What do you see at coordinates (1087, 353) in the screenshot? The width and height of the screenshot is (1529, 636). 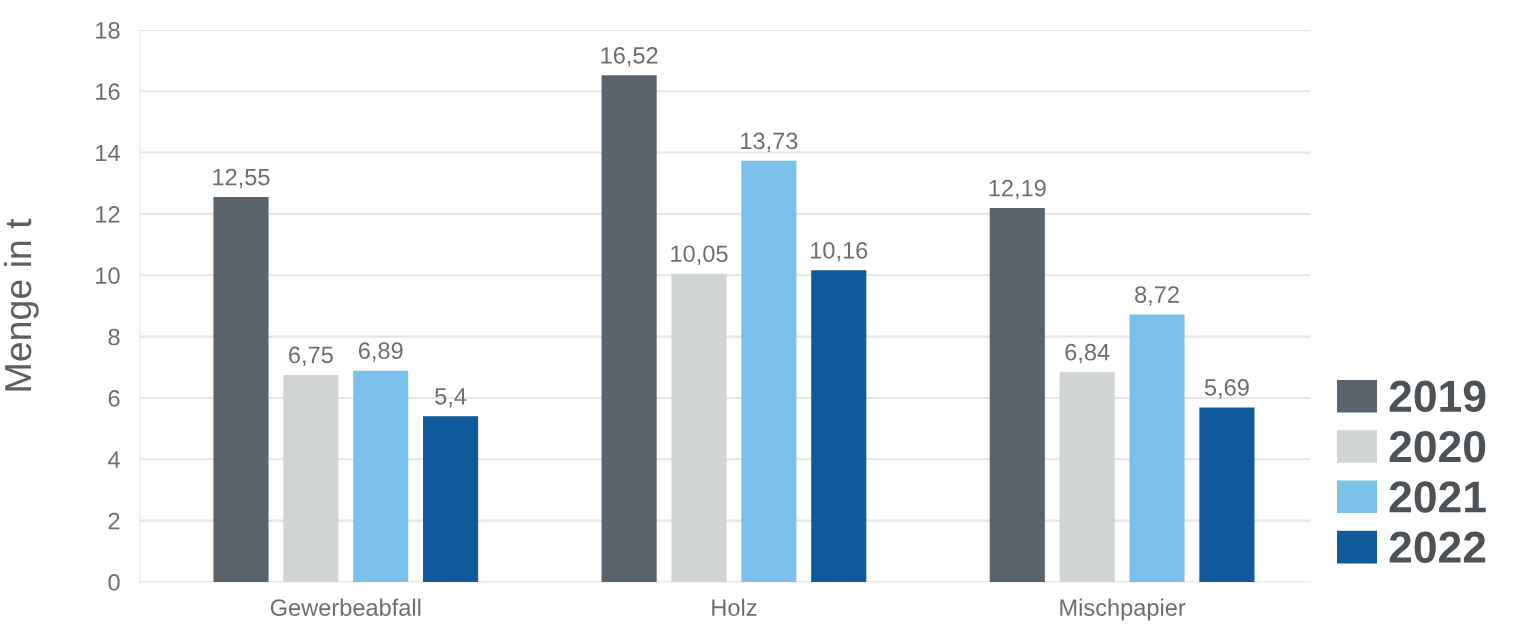 I see `data-label: 6,84` at bounding box center [1087, 353].